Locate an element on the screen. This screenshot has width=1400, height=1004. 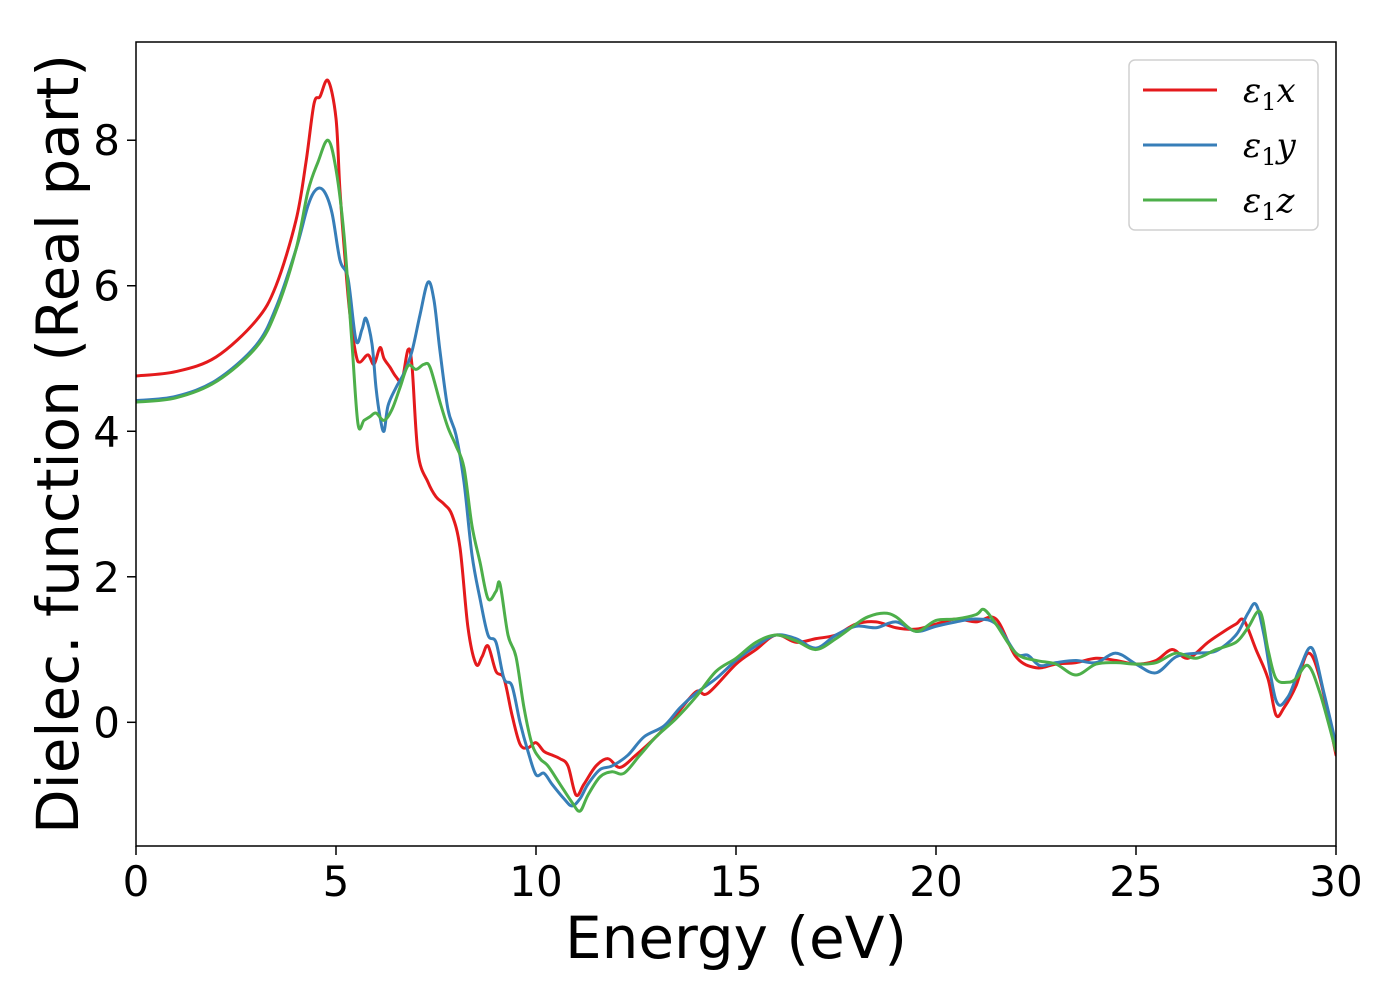
legend-box is located at coordinates (1223, 145).